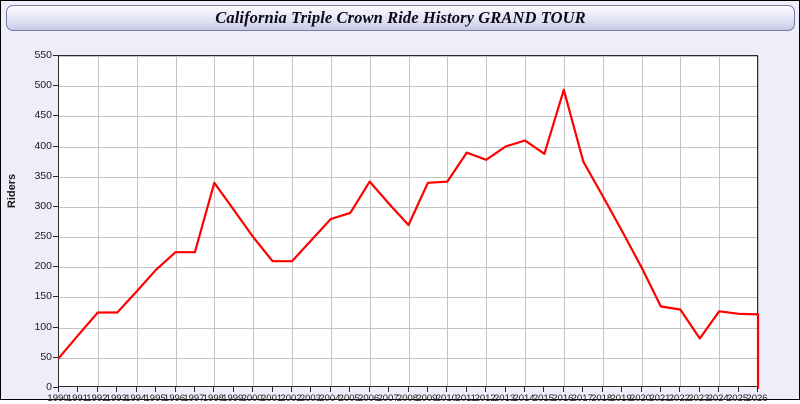 This screenshot has width=800, height=404. Describe the element at coordinates (97, 398) in the screenshot. I see `x-tick-label: 1992` at that location.